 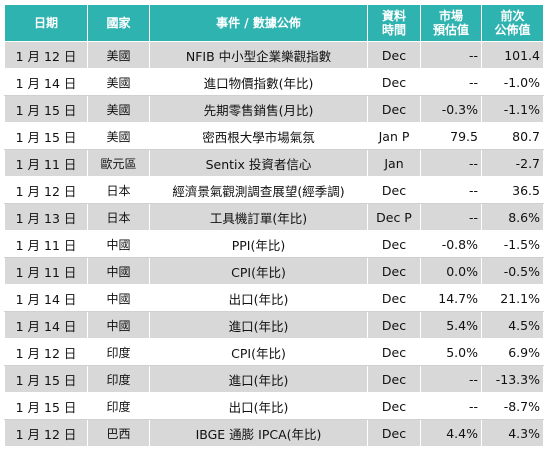 I want to click on cell-country: 歐元區, so click(x=118, y=163).